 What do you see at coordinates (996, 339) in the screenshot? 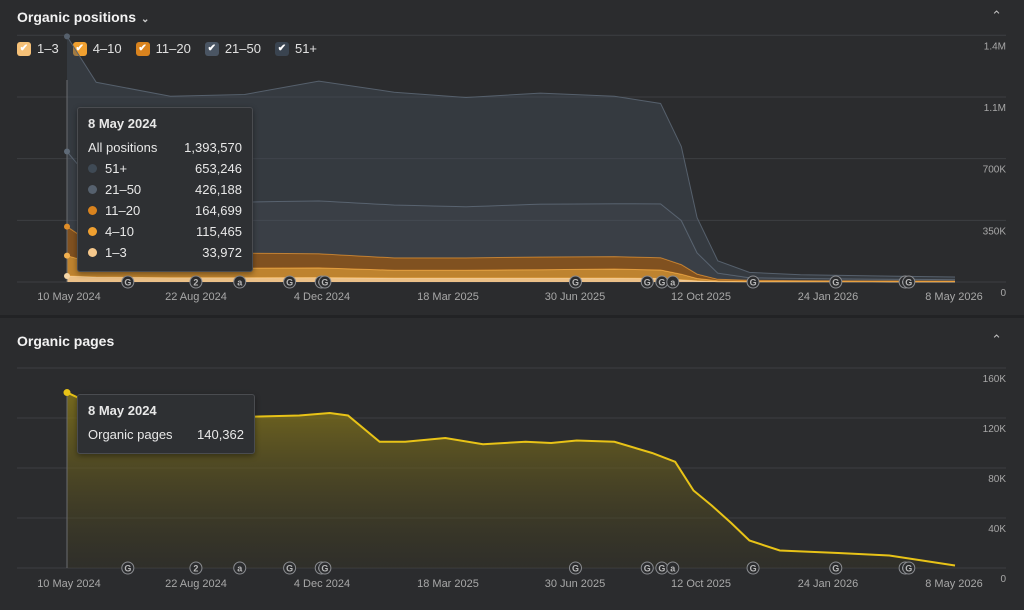
I see `collapse-pages-icon: ⌃` at bounding box center [996, 339].